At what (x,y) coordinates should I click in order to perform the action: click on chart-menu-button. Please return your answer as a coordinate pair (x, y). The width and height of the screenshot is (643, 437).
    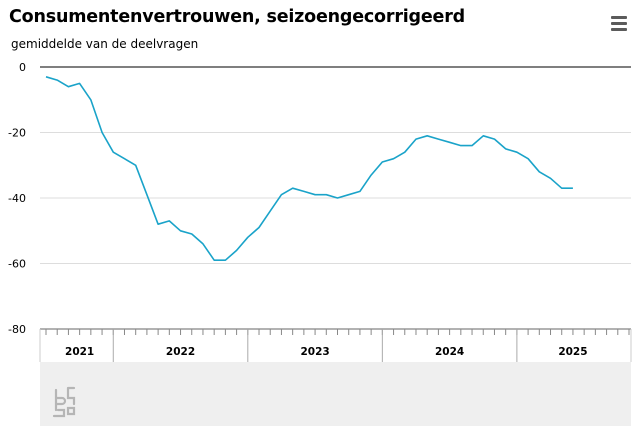
    Looking at the image, I should click on (619, 23).